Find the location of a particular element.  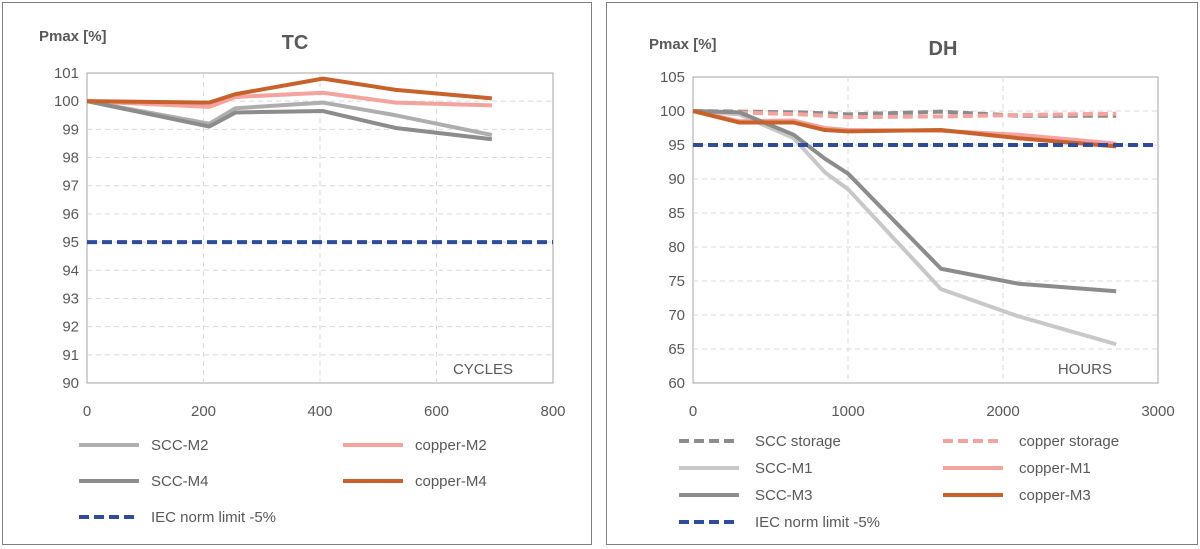

tc-legend-label-copper-m2: copper-M2 is located at coordinates (451, 445).